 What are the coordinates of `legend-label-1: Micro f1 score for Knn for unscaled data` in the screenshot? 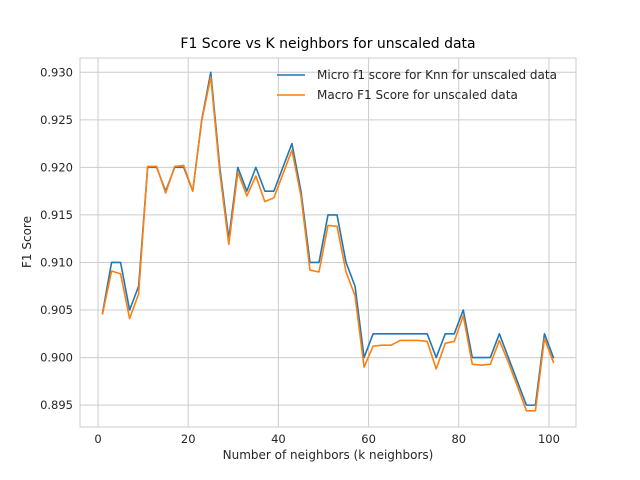 It's located at (437, 75).